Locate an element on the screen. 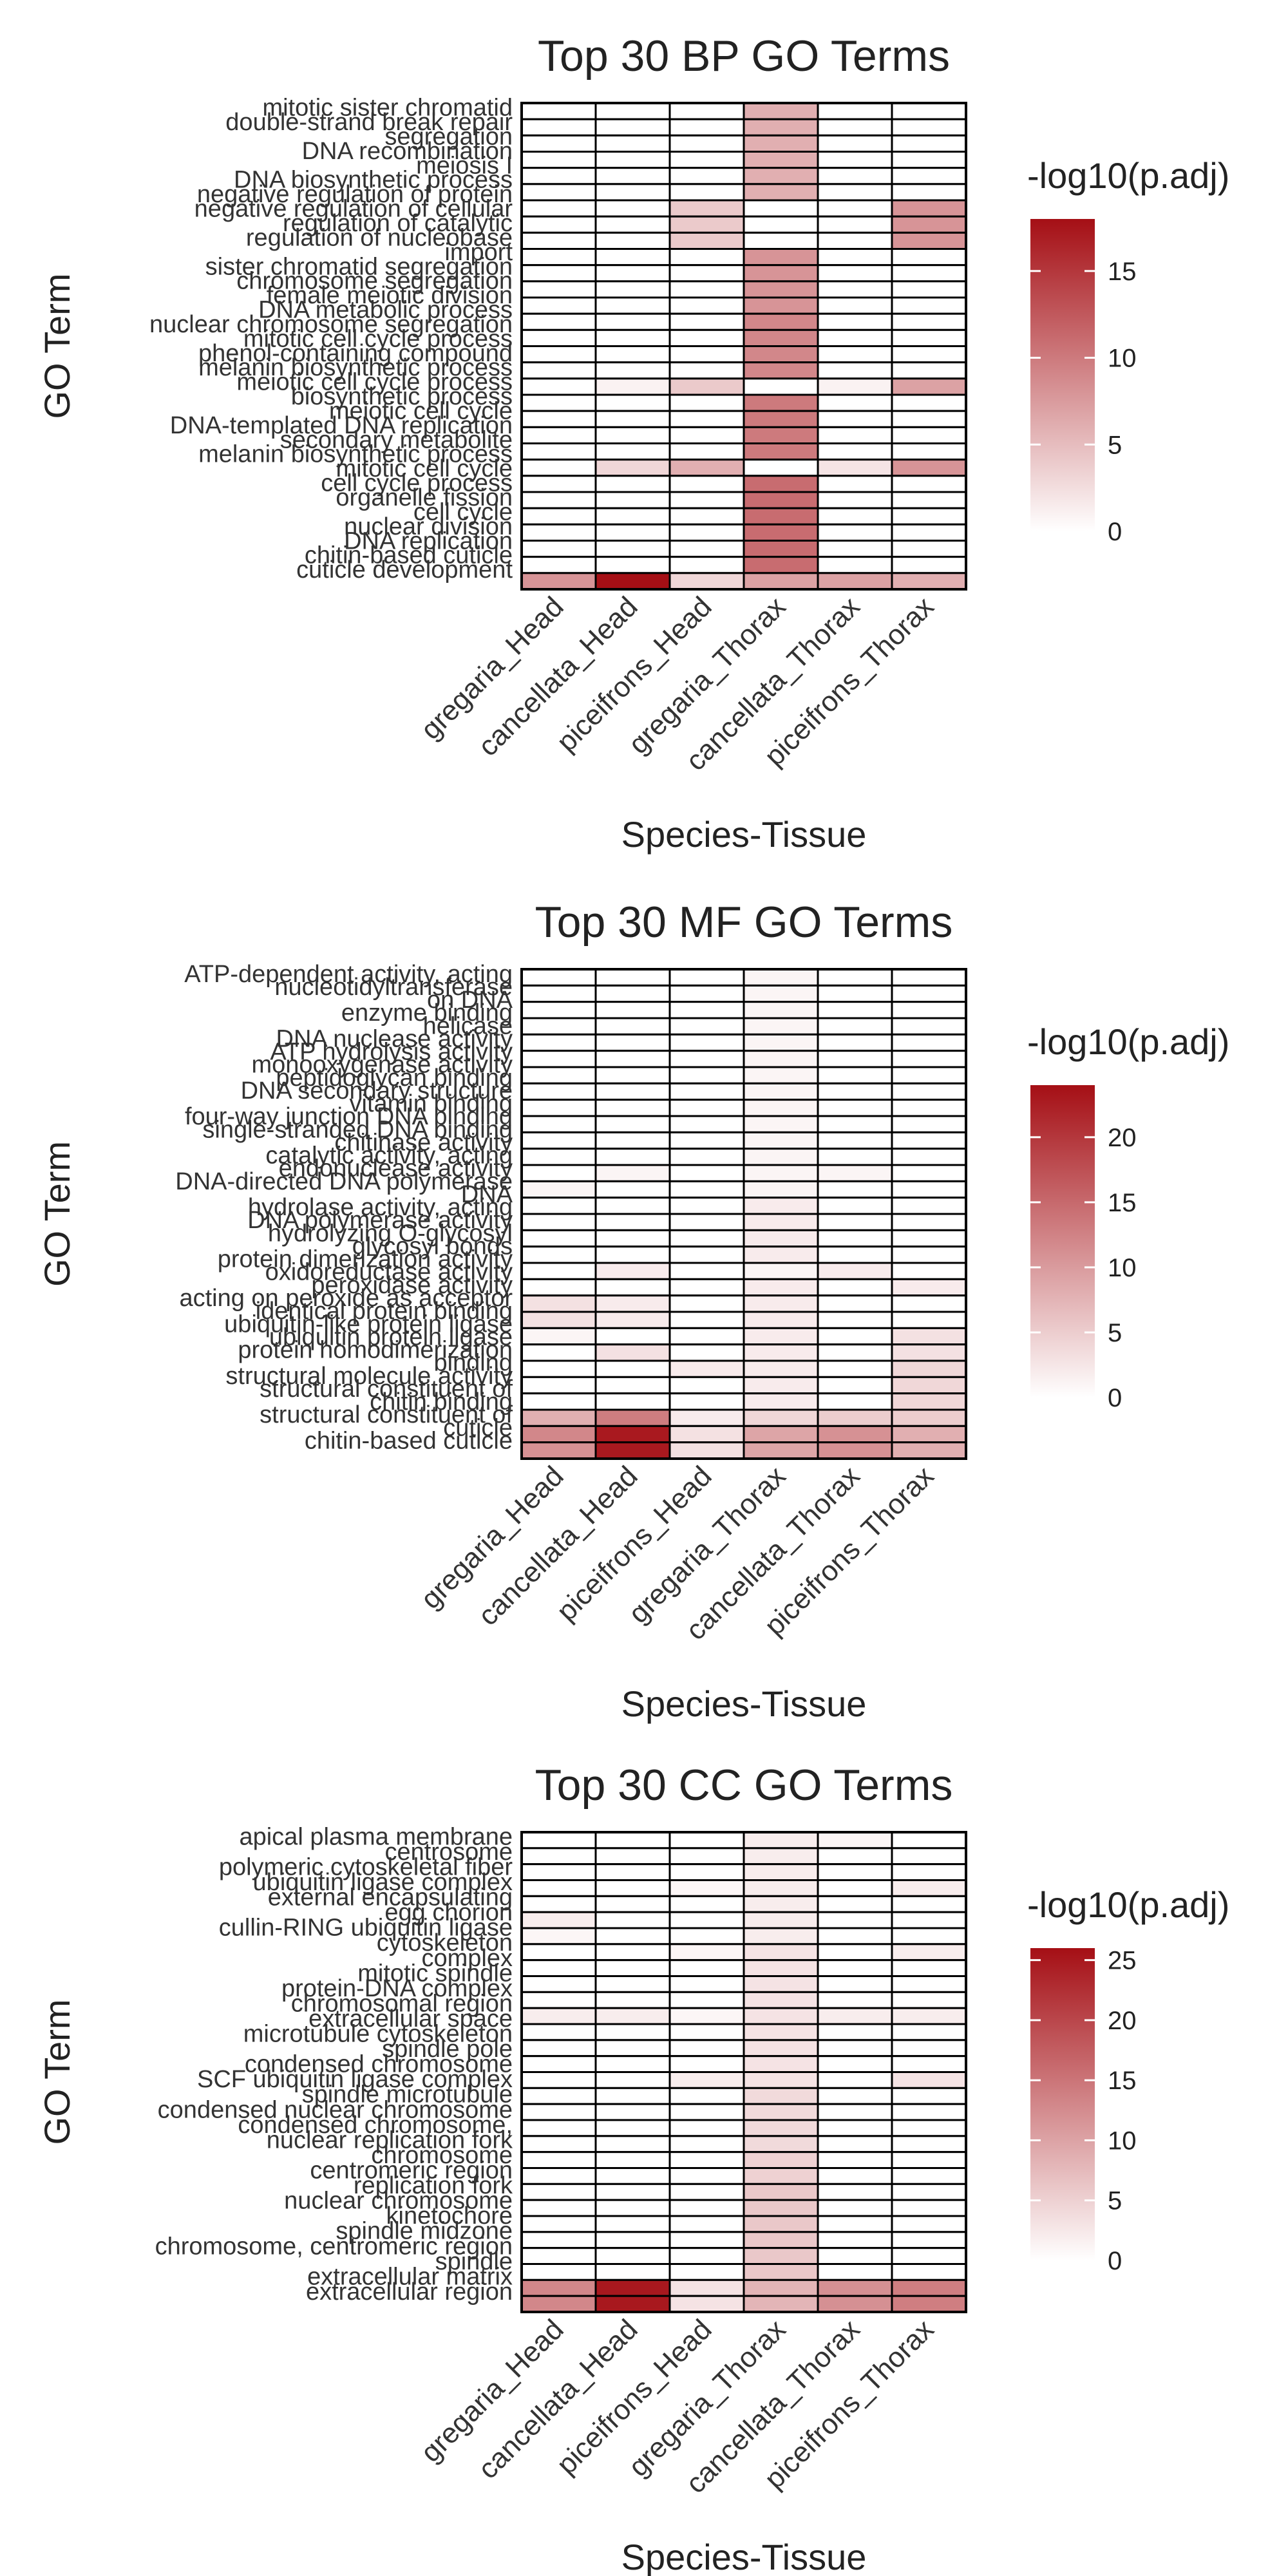 This screenshot has height=2576, width=1288. y-tick-label: DNA polymerase activity is located at coordinates (380, 1221).